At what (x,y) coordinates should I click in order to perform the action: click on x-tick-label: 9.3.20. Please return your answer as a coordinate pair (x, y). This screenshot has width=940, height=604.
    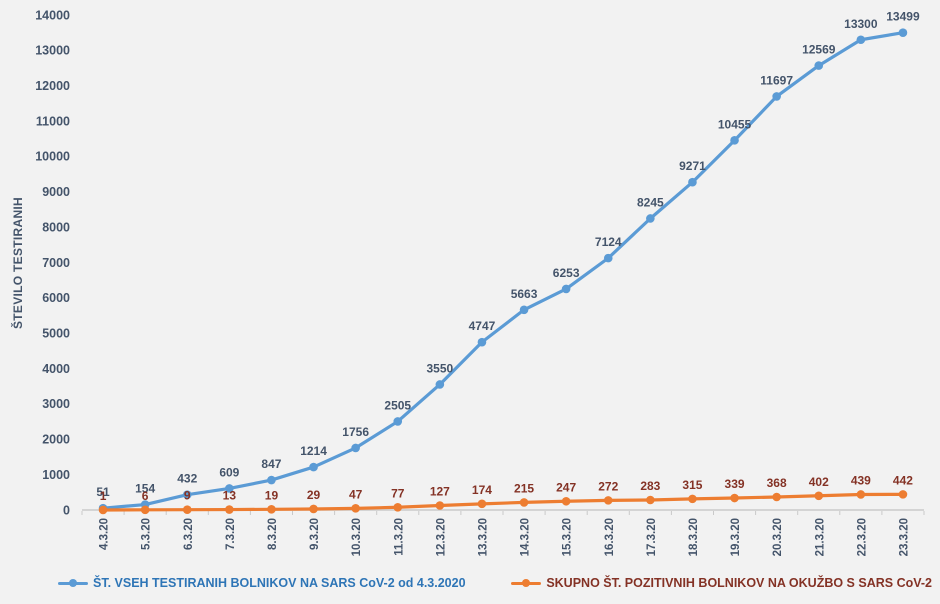
    Looking at the image, I should click on (315, 534).